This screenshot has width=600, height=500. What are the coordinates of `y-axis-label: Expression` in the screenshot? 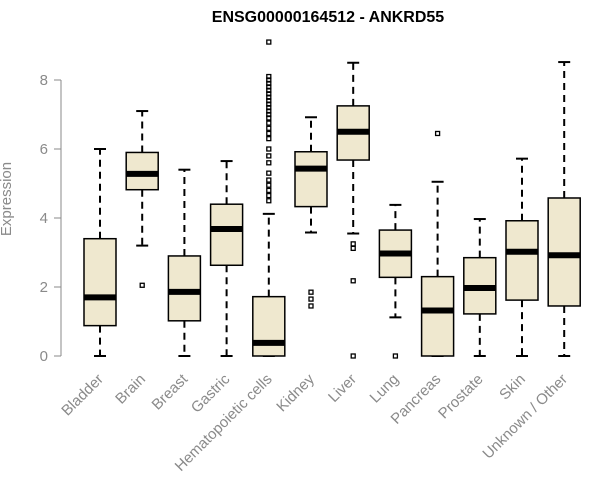 It's located at (7, 199).